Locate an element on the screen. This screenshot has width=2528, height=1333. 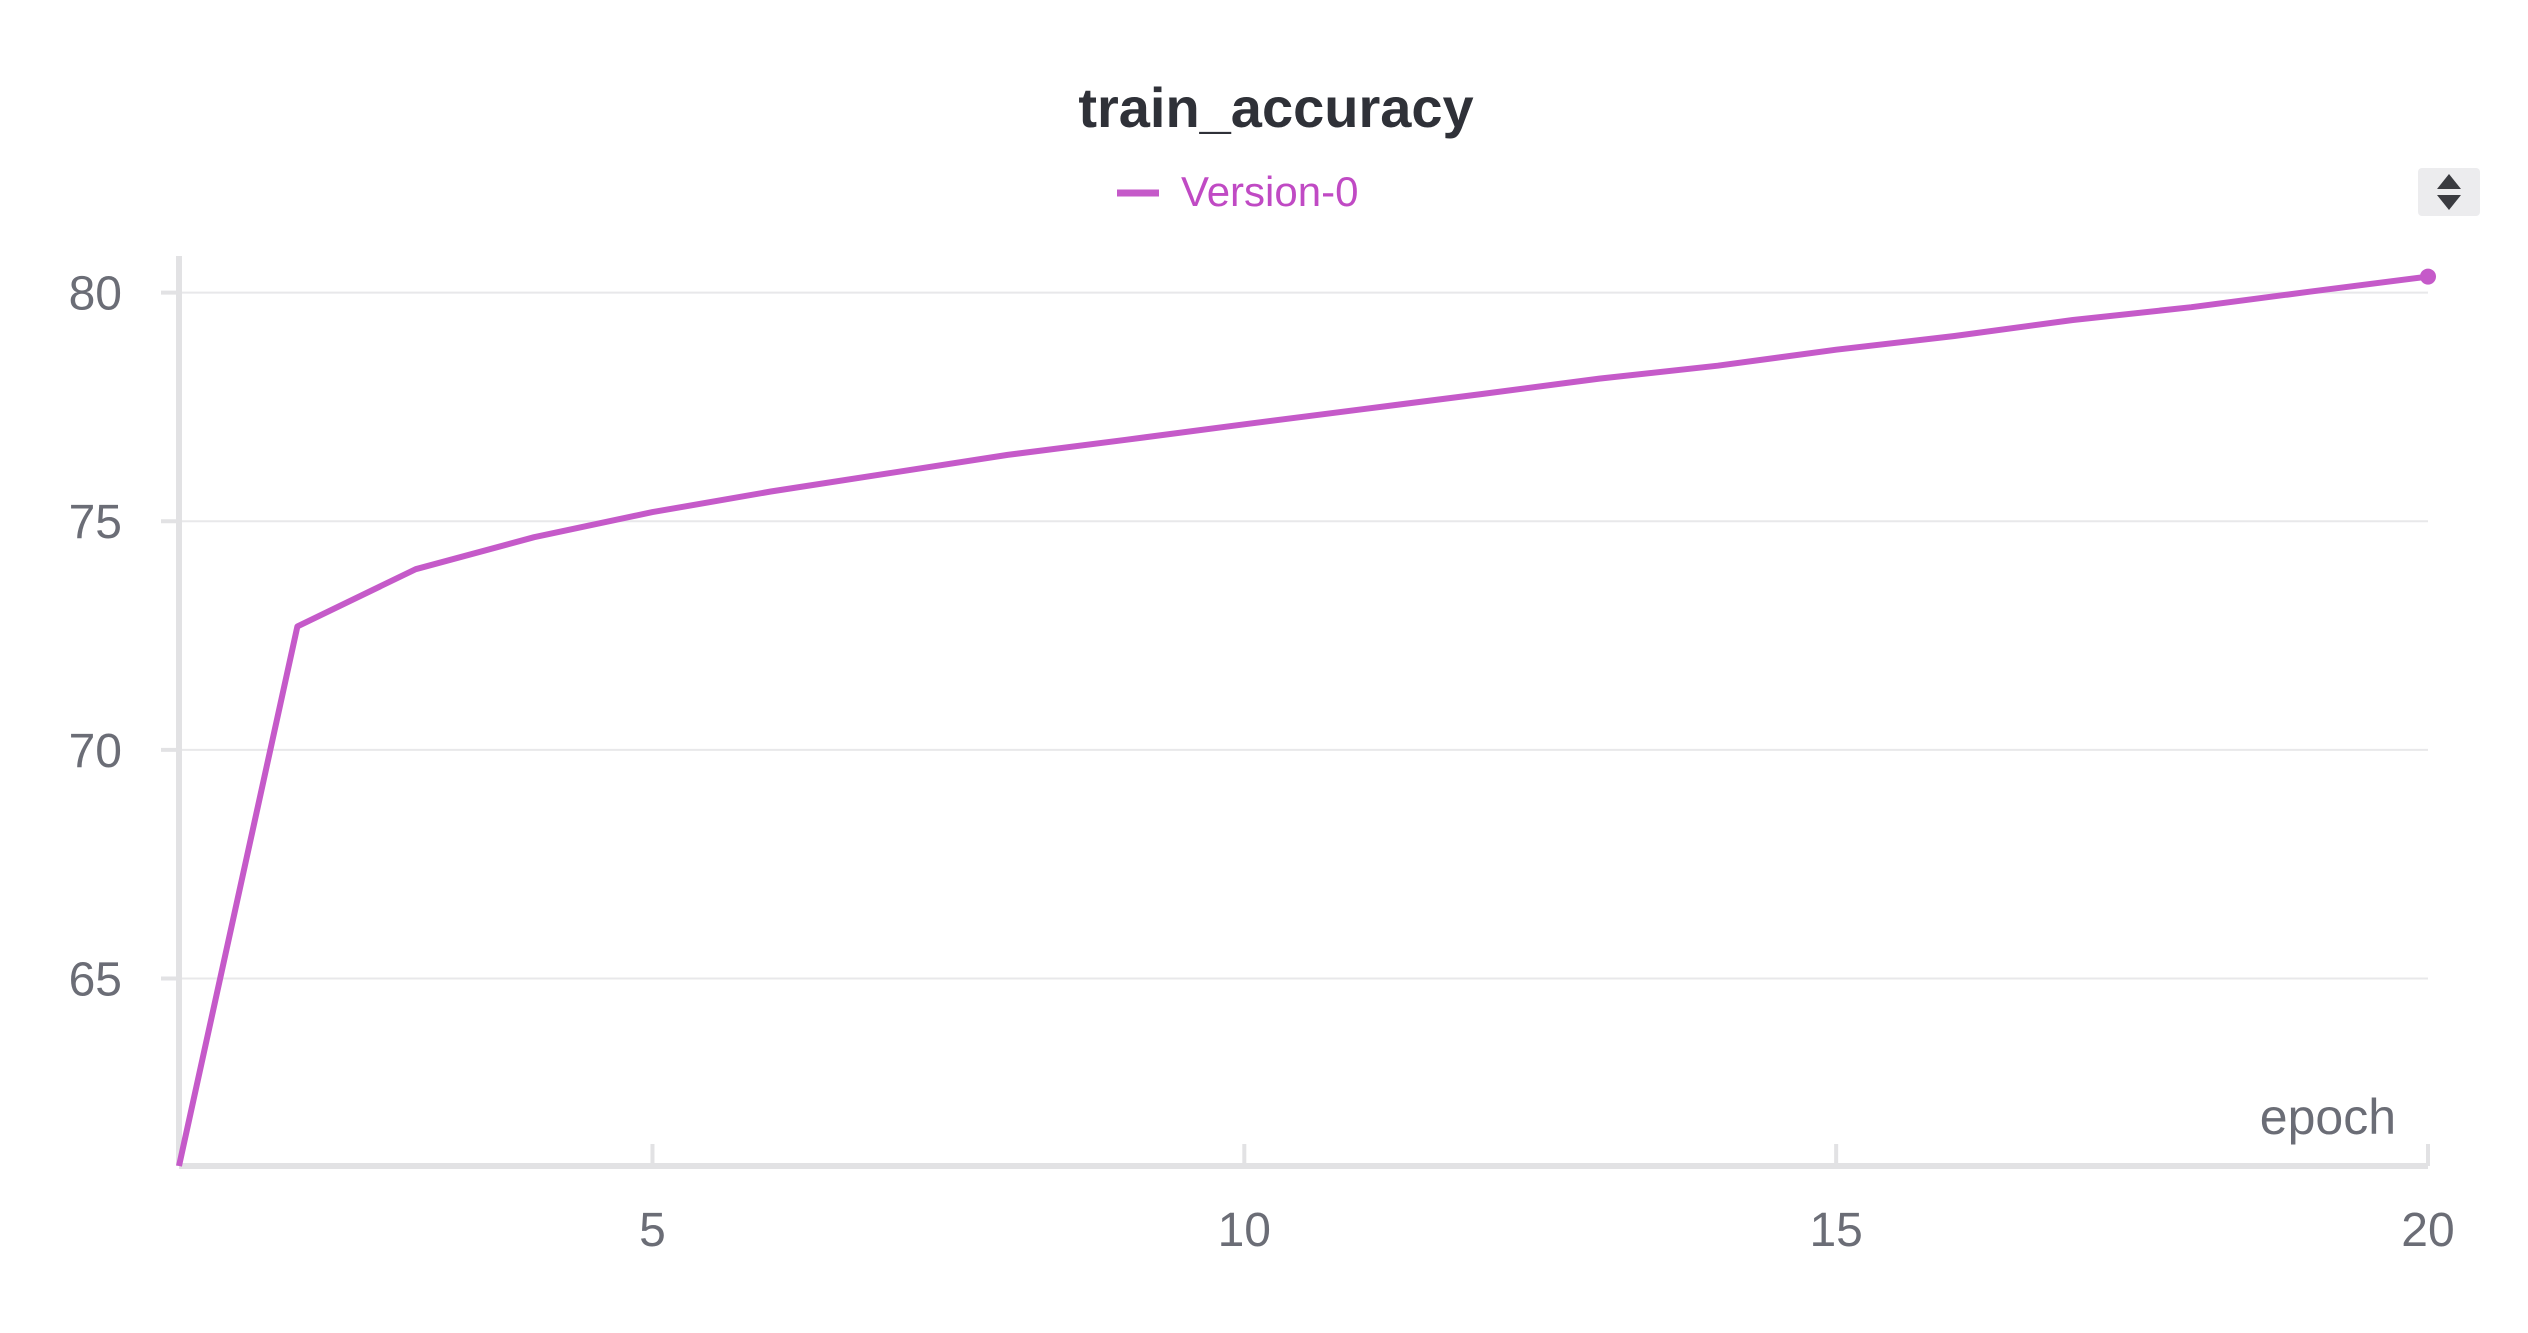
sort-button is located at coordinates (2449, 192).